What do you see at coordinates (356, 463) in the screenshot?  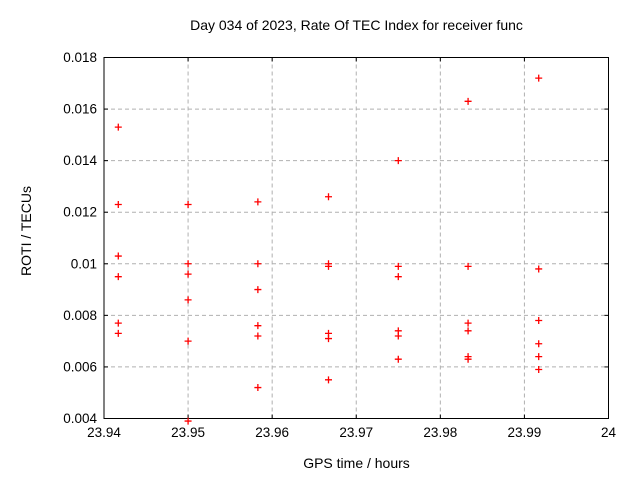 I see `x-axis-label: GPS time / hours` at bounding box center [356, 463].